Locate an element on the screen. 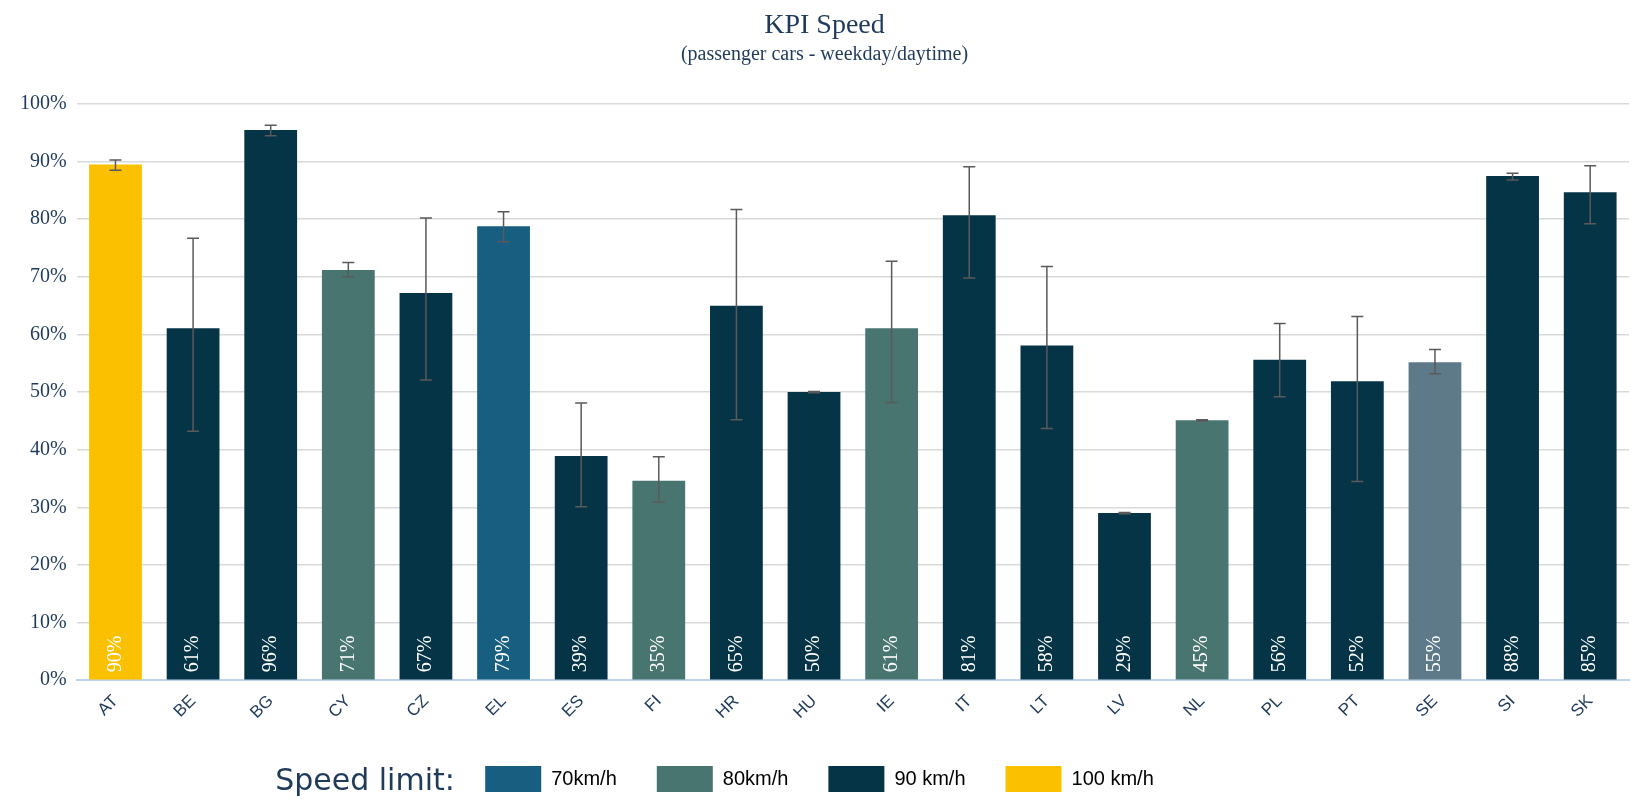 The height and width of the screenshot is (802, 1649). data-label: 35% is located at coordinates (657, 654).